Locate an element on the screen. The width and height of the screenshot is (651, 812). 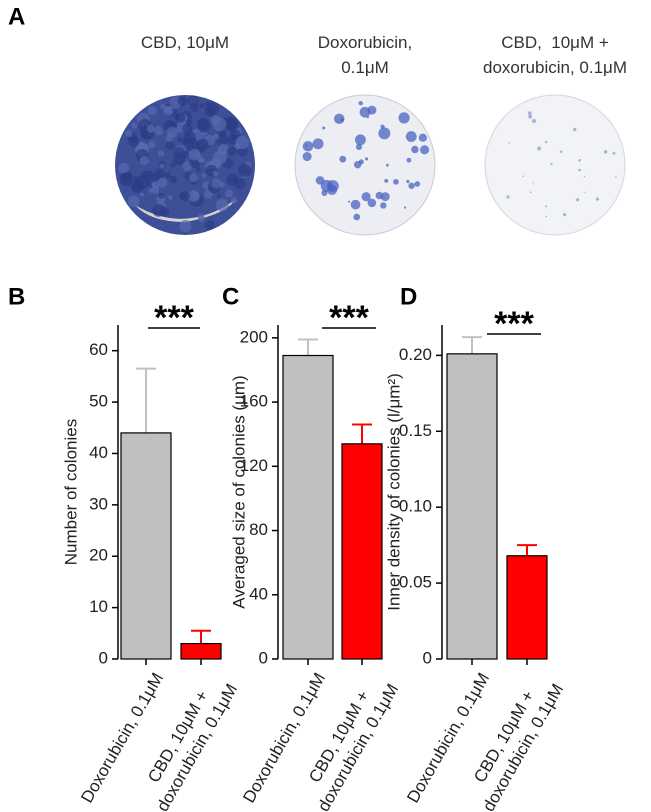
y-tick-label: 160 is located at coordinates (254, 401).